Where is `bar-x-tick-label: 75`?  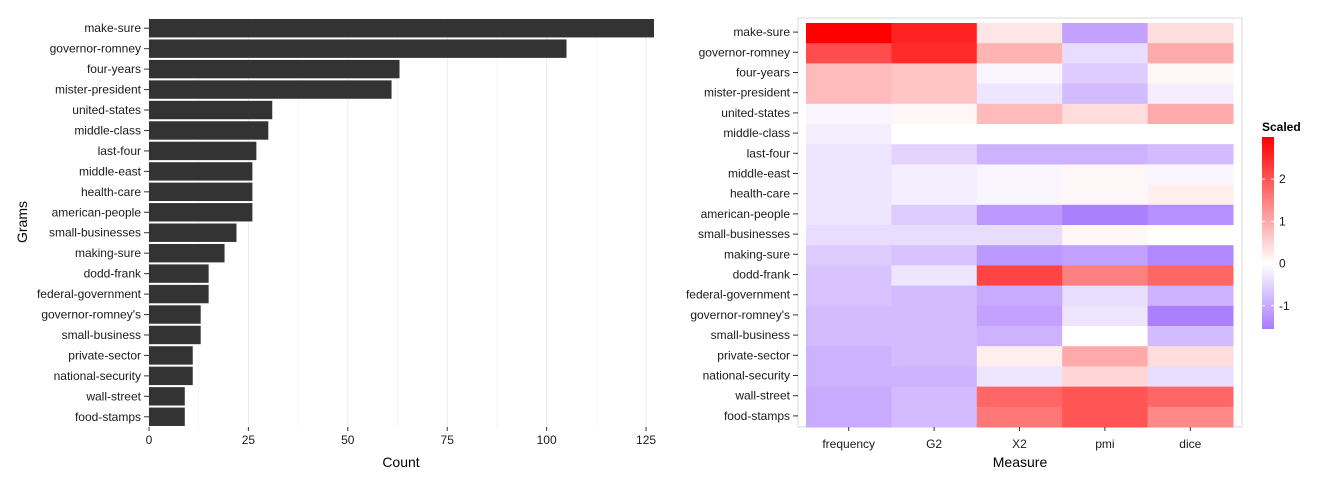
bar-x-tick-label: 75 is located at coordinates (448, 440).